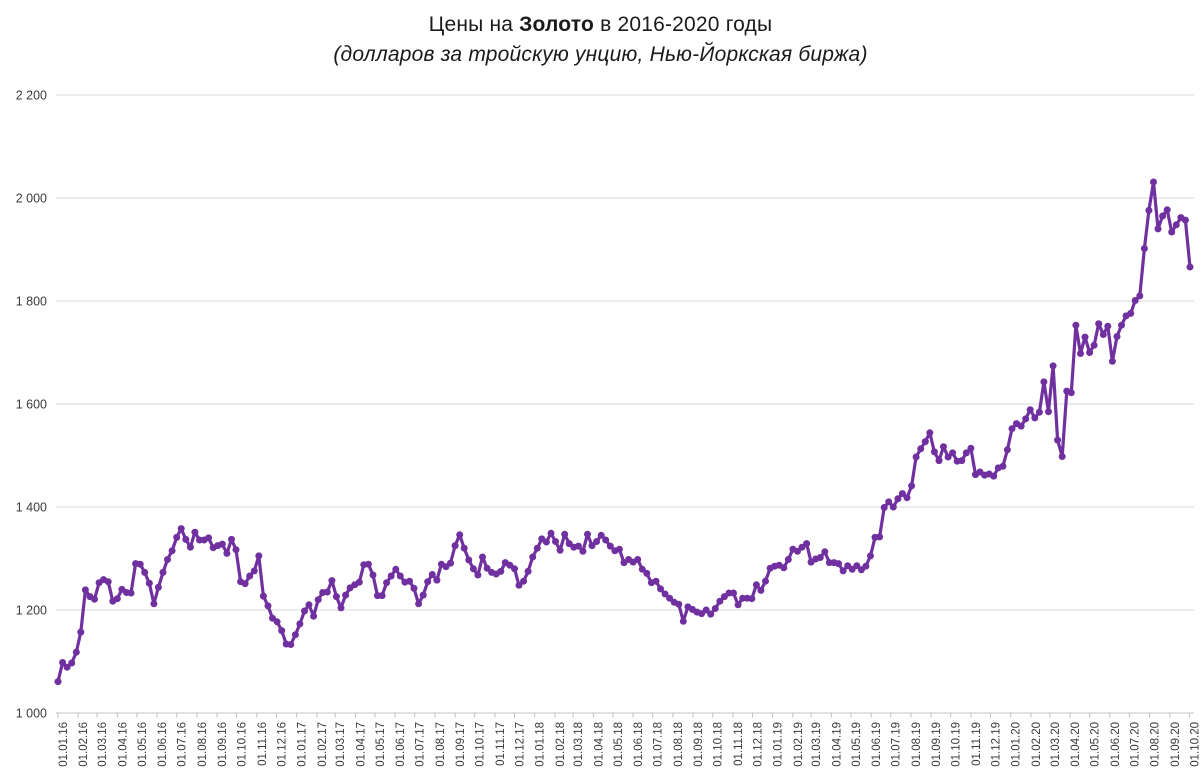 This screenshot has height=779, width=1201. I want to click on x-tick-label: 01.12.18, so click(758, 744).